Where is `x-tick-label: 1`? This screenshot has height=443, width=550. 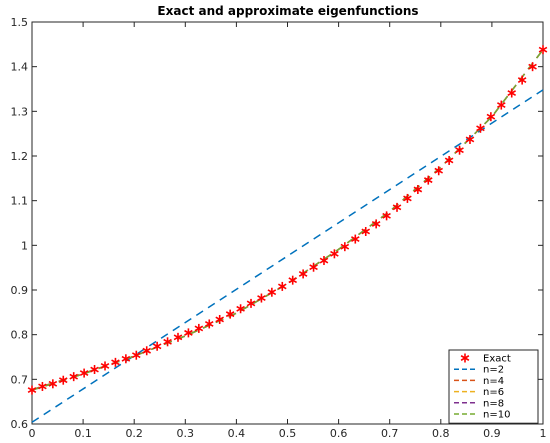 x-tick-label: 1 is located at coordinates (543, 433).